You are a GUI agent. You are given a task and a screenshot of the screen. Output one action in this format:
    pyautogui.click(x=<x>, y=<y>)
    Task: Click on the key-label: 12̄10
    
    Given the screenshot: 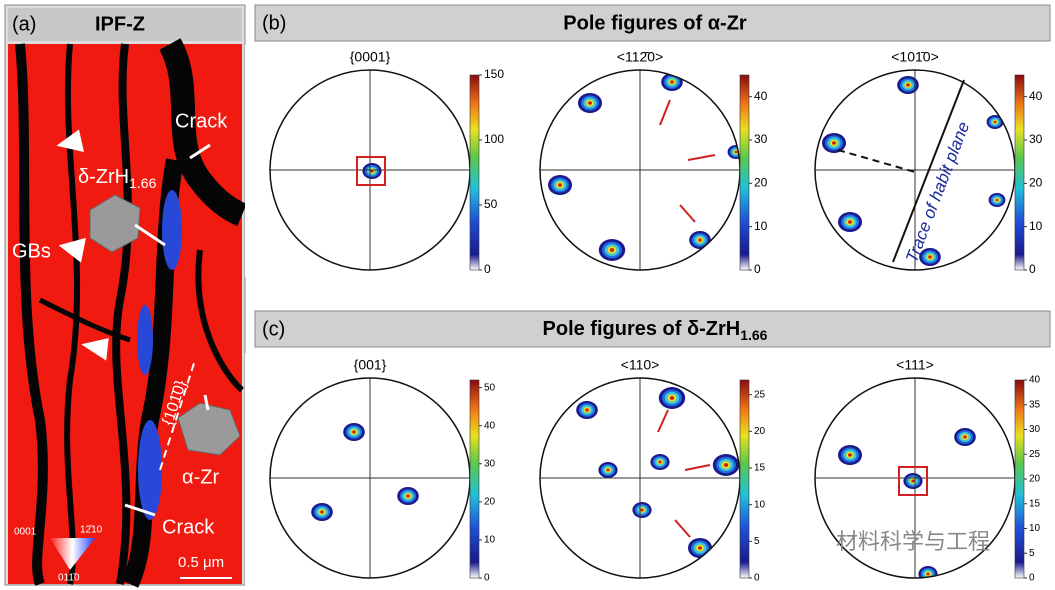 What is the action you would take?
    pyautogui.click(x=91, y=530)
    